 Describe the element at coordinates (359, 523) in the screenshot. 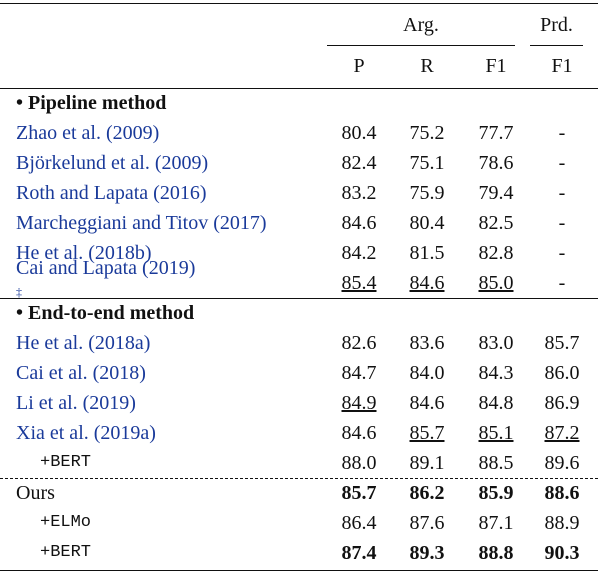

I see `value-cell: 86.4` at that location.